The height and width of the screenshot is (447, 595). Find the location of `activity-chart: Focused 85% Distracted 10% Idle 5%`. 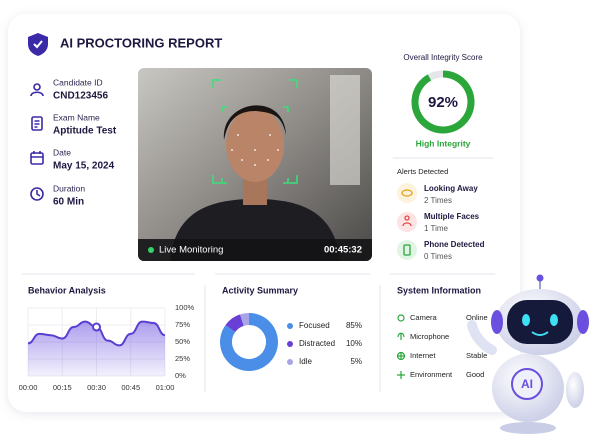

activity-chart: Focused 85% Distracted 10% Idle 5% is located at coordinates (291, 342).